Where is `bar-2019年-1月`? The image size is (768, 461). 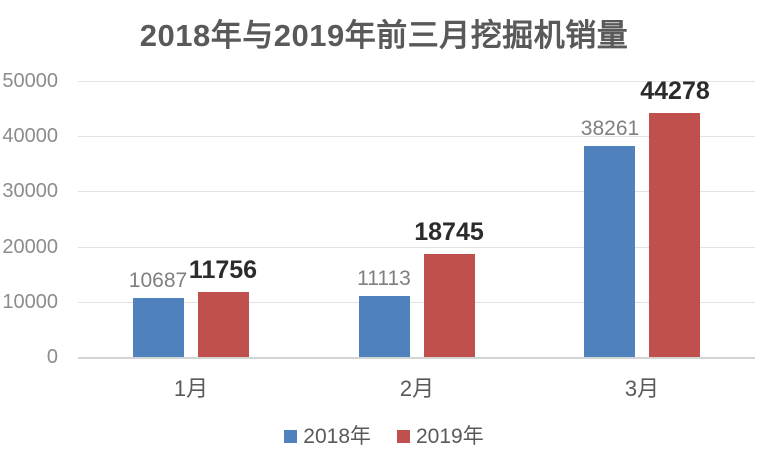
bar-2019年-1月 is located at coordinates (223, 324).